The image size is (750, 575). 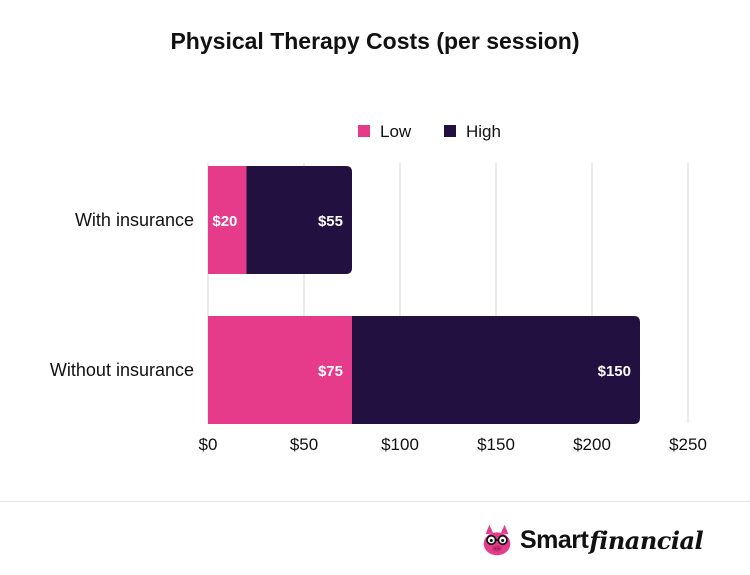 I want to click on data-label: $75, so click(x=330, y=371).